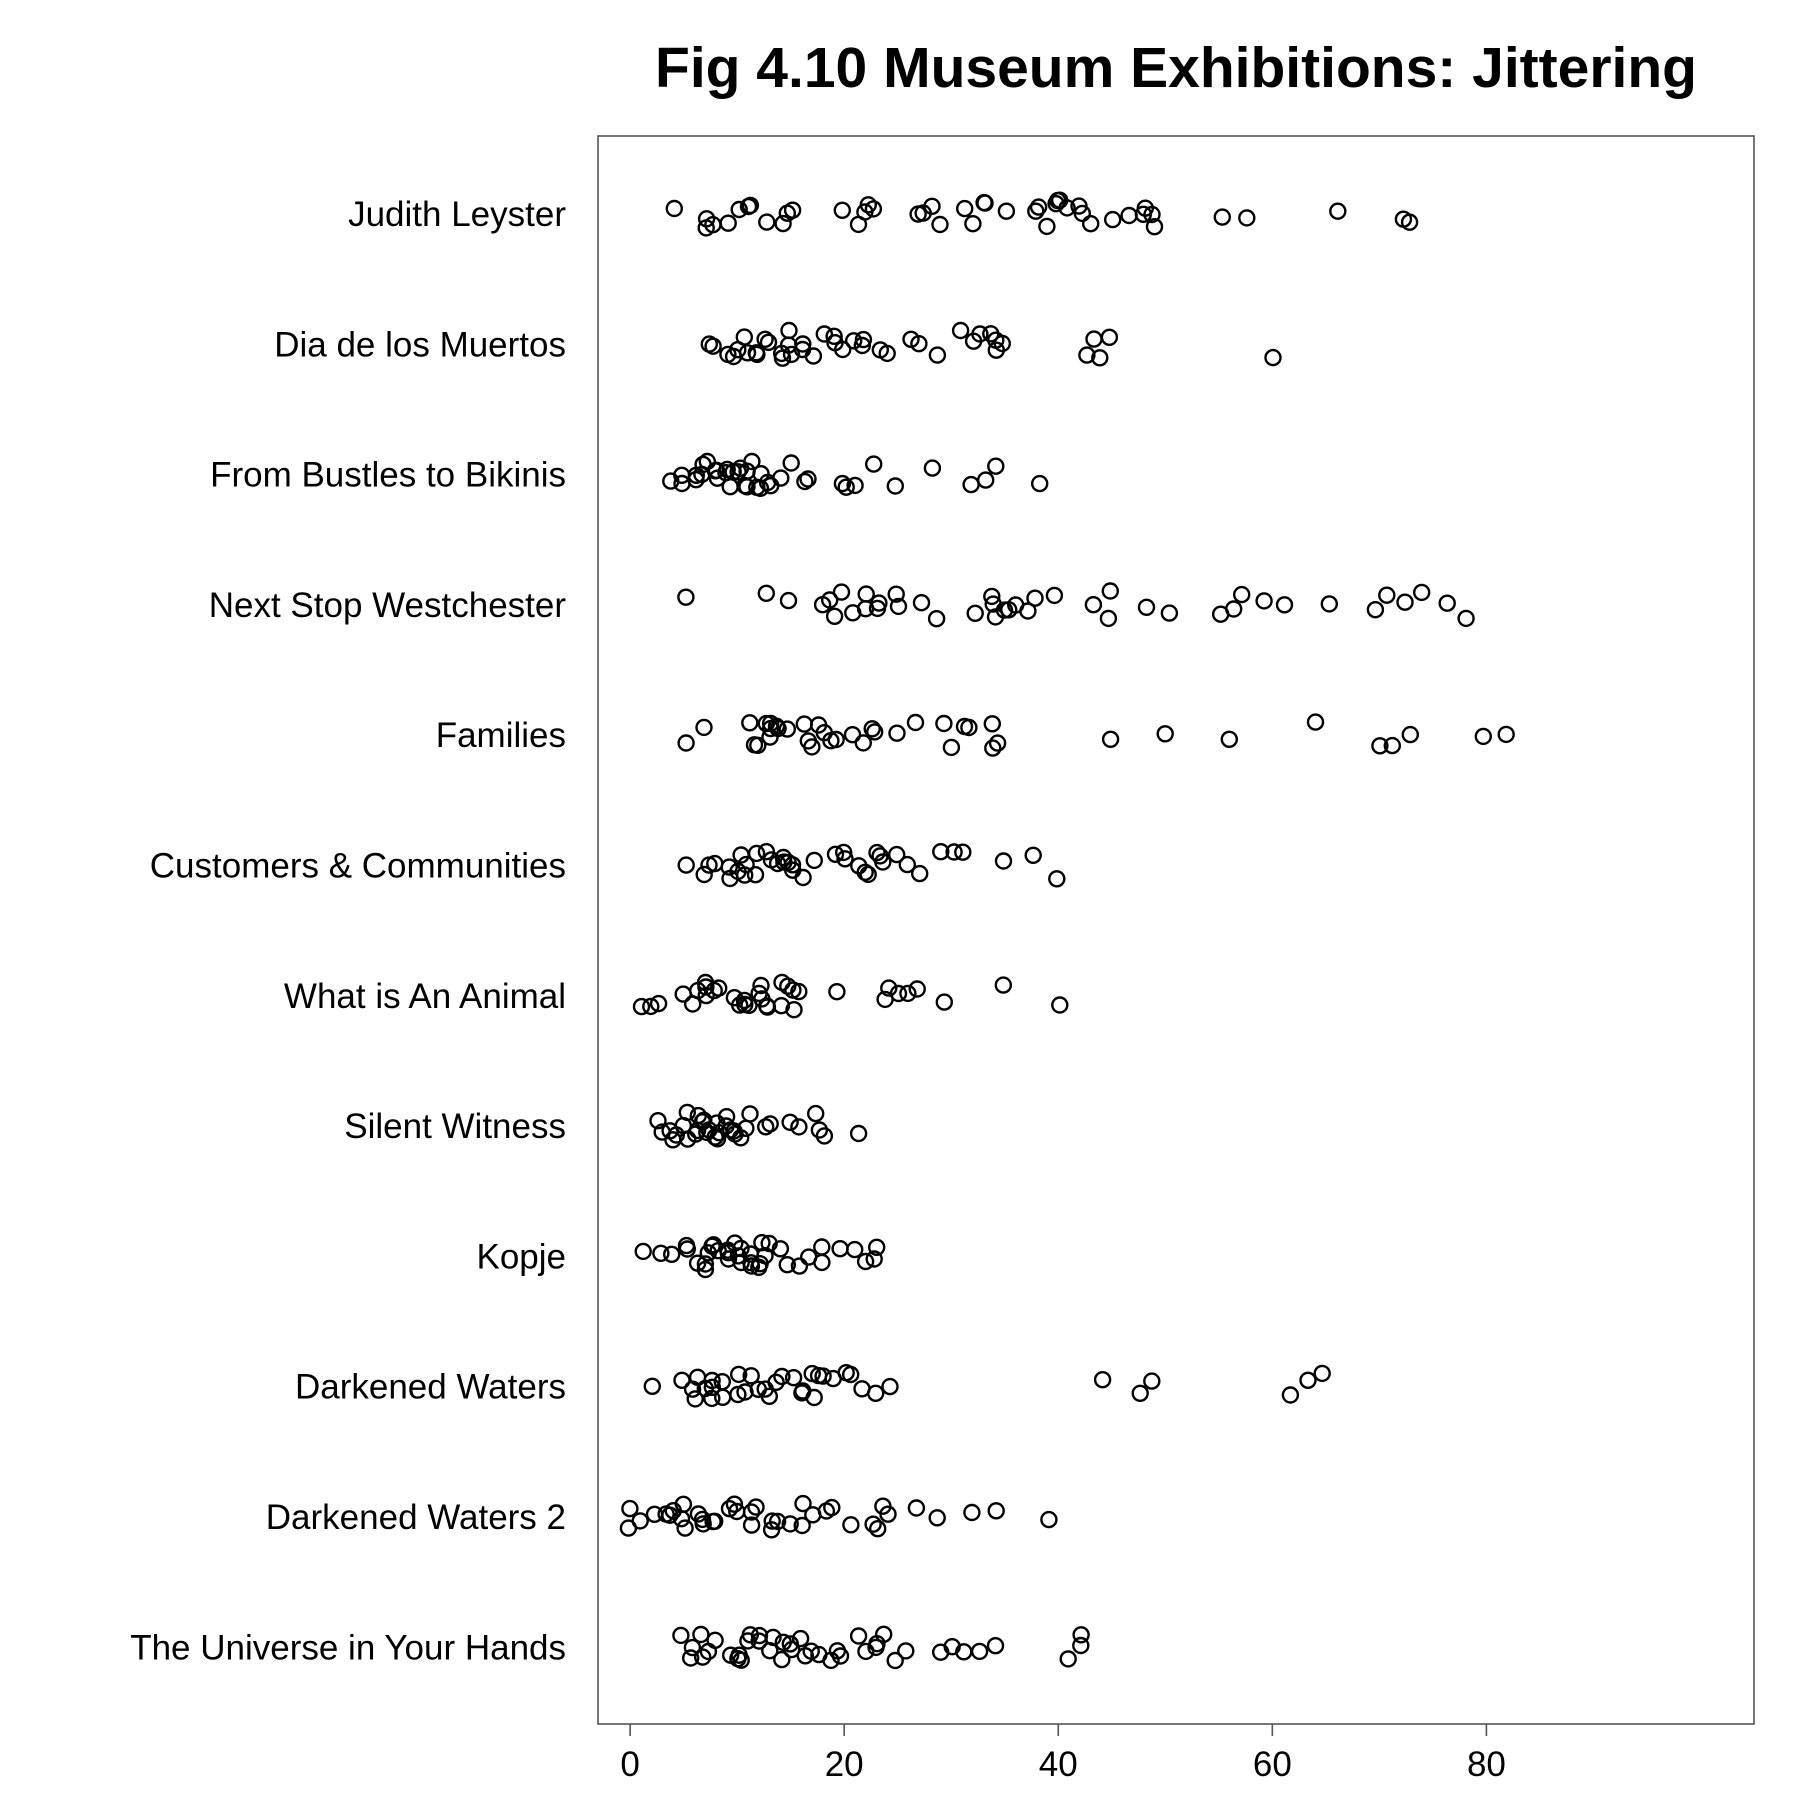 The image size is (1800, 1800). I want to click on category-label: Families, so click(501, 735).